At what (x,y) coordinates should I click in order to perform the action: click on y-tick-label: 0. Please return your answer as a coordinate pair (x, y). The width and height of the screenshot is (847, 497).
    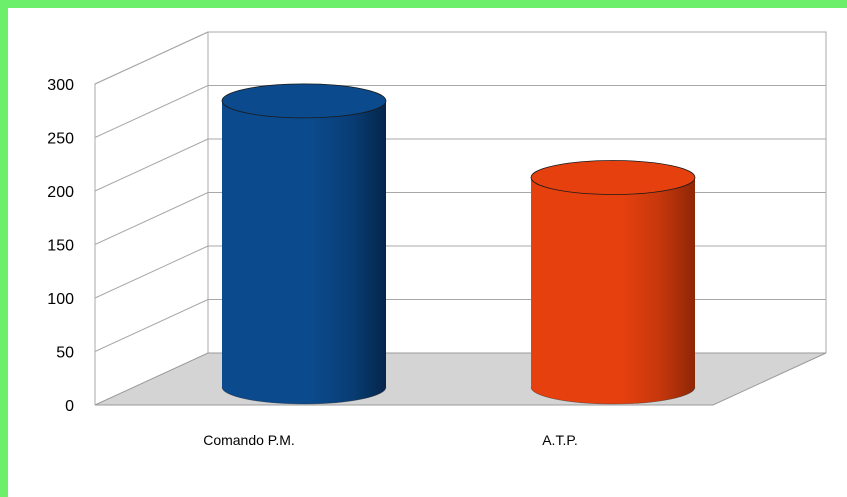
    Looking at the image, I should click on (69, 406).